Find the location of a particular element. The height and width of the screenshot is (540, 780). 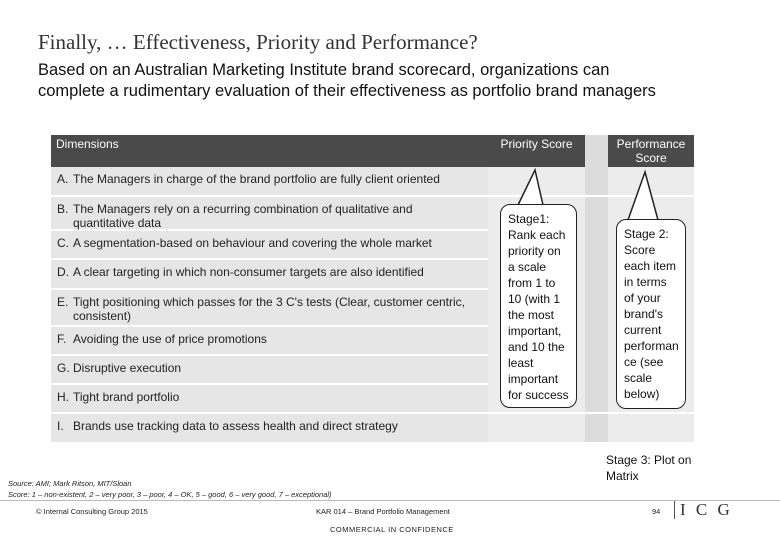

dimension-row: F. Avoiding the use of price promotions is located at coordinates (269, 341).